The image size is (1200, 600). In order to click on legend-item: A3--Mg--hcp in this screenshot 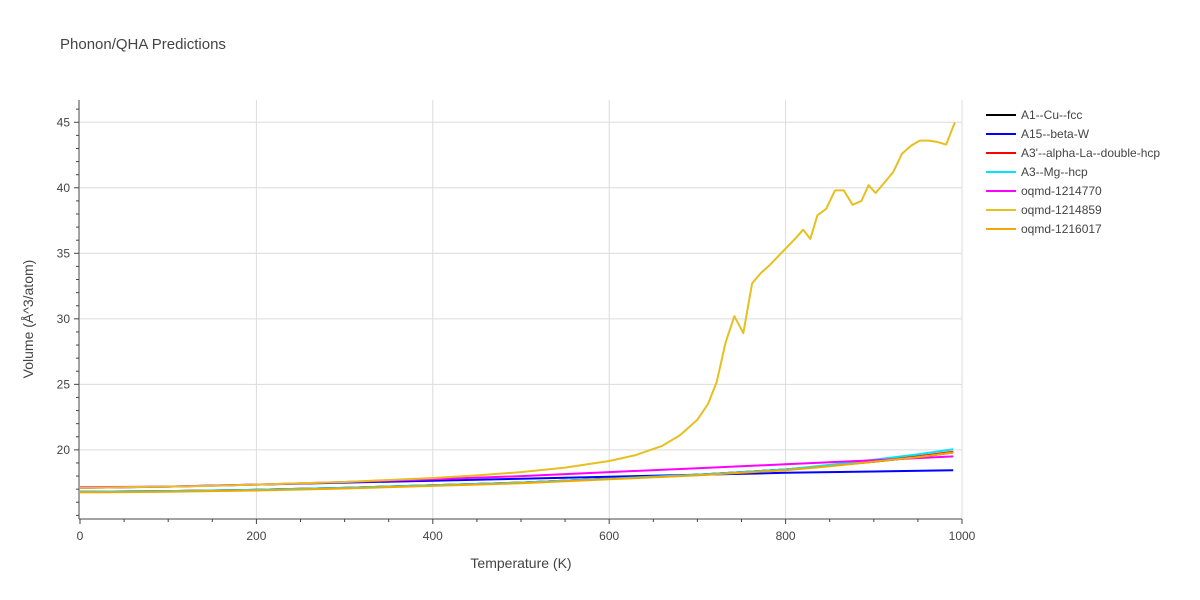, I will do `click(1037, 172)`.